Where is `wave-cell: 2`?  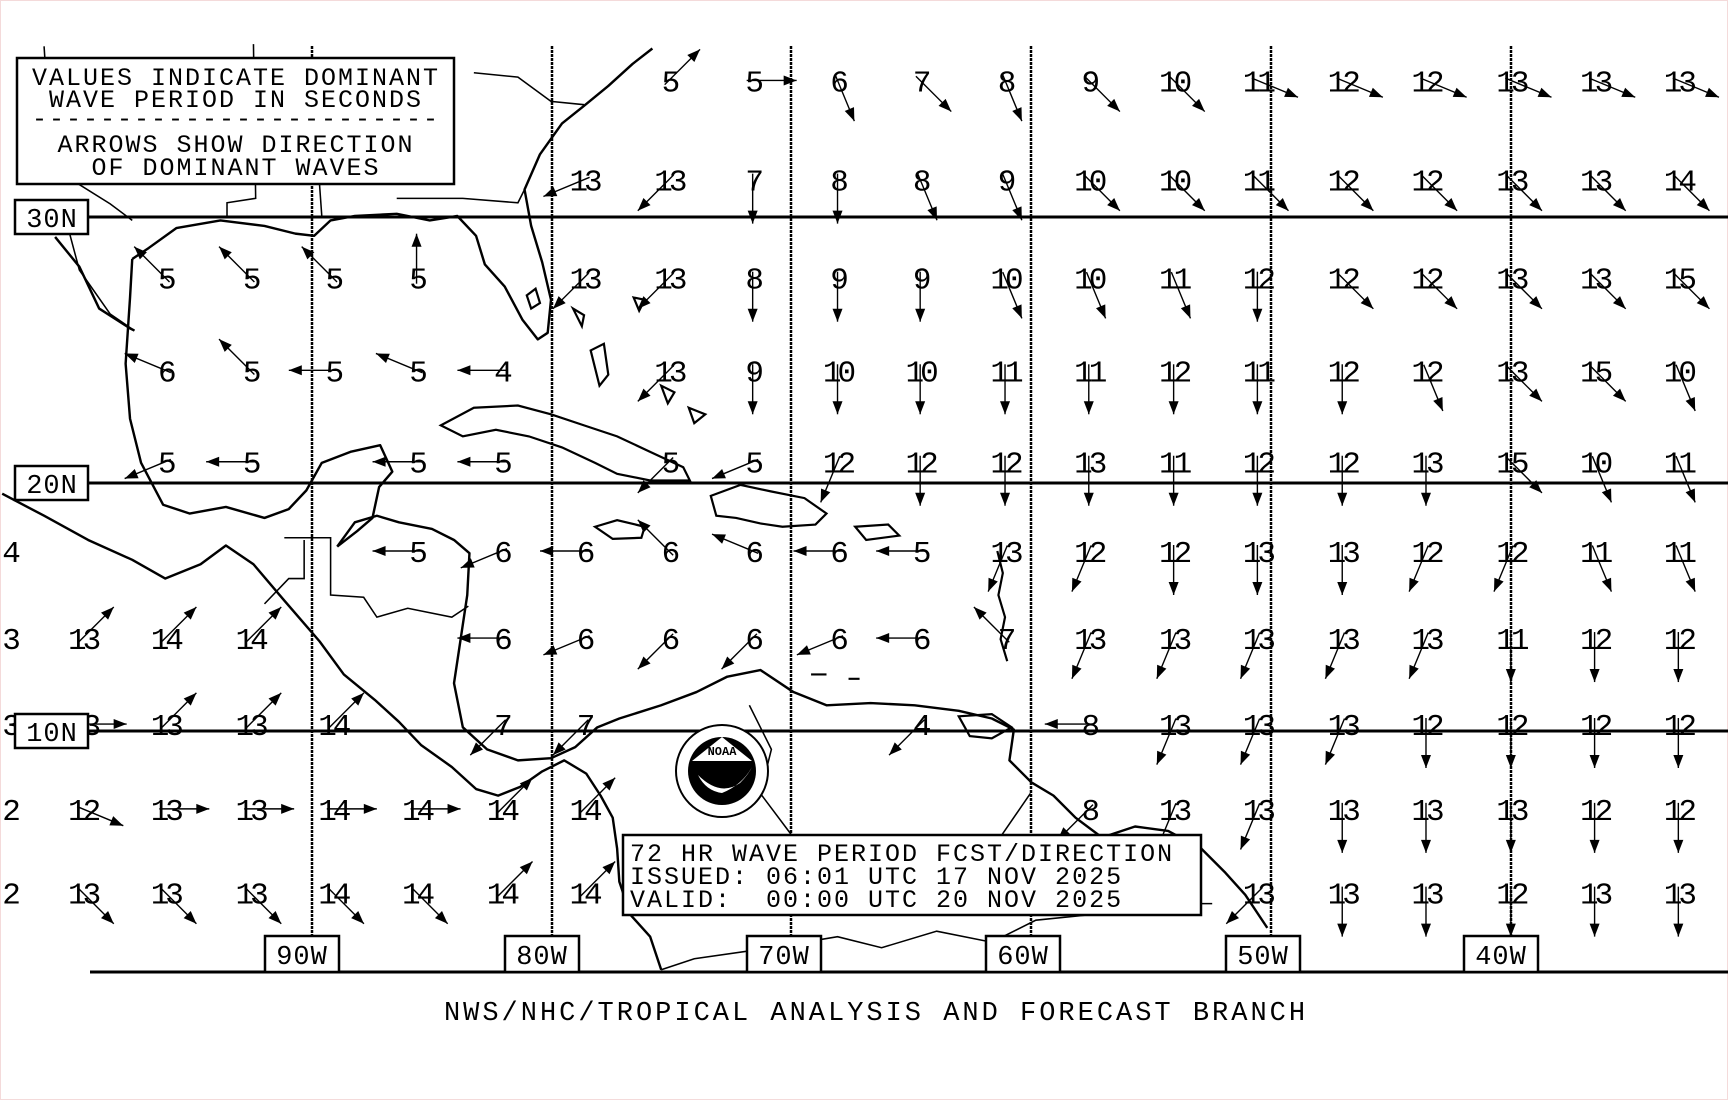
wave-cell: 2 is located at coordinates (12, 896).